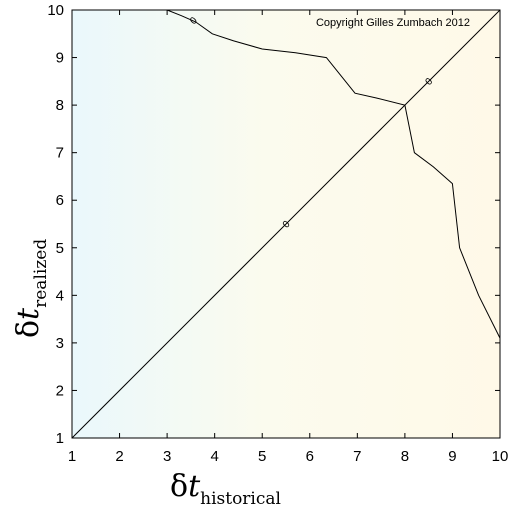 The height and width of the screenshot is (512, 512). What do you see at coordinates (28, 313) in the screenshot?
I see `y-axis-title-variable: t` at bounding box center [28, 313].